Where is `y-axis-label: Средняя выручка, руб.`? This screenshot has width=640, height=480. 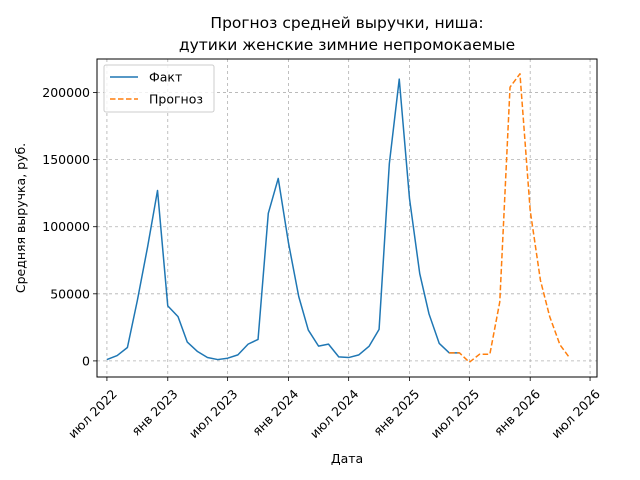 y-axis-label: Средняя выручка, руб. is located at coordinates (20, 218).